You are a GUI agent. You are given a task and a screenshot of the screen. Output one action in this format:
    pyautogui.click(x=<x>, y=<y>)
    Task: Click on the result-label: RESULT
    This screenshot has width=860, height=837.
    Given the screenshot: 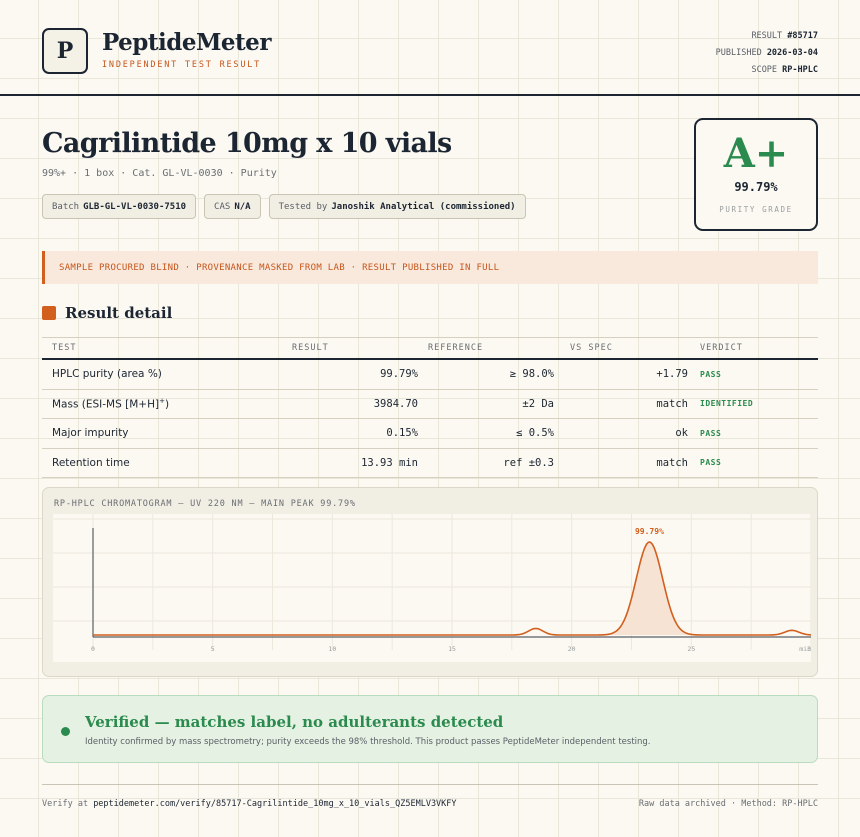 What is the action you would take?
    pyautogui.click(x=767, y=36)
    